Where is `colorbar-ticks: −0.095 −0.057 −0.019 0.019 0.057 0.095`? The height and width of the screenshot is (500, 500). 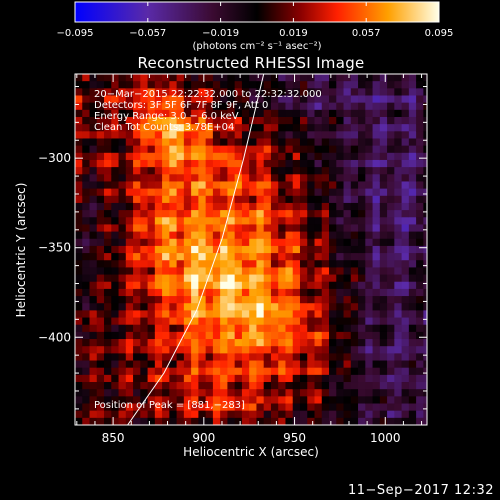
colorbar-ticks: −0.095 −0.057 −0.019 0.019 0.057 0.095 is located at coordinates (254, 20).